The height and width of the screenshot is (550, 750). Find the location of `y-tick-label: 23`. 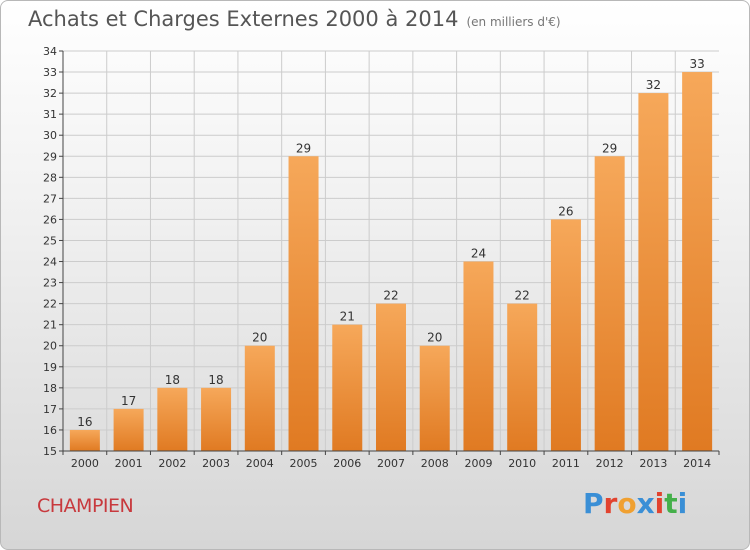

y-tick-label: 23 is located at coordinates (50, 283).